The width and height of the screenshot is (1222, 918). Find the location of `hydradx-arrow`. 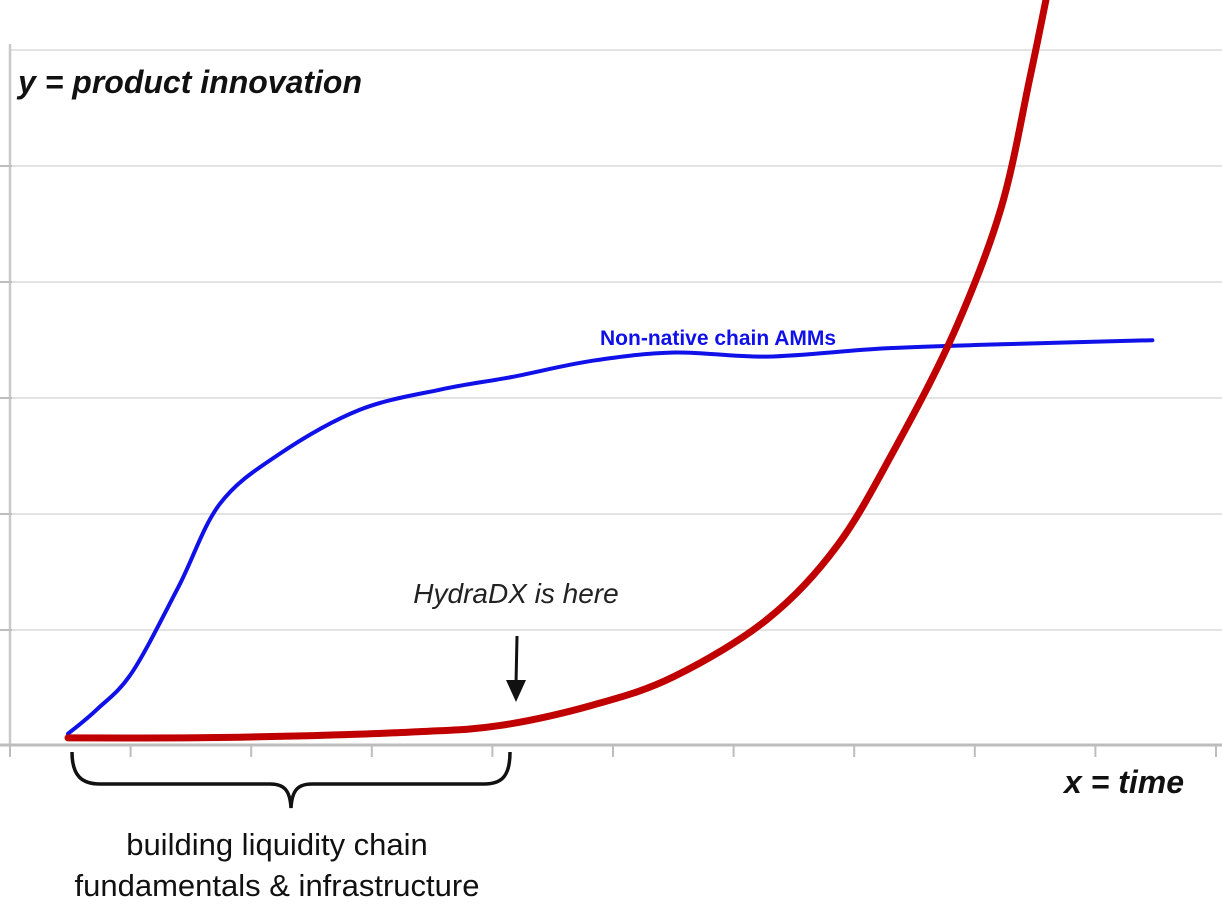

hydradx-arrow is located at coordinates (516, 668).